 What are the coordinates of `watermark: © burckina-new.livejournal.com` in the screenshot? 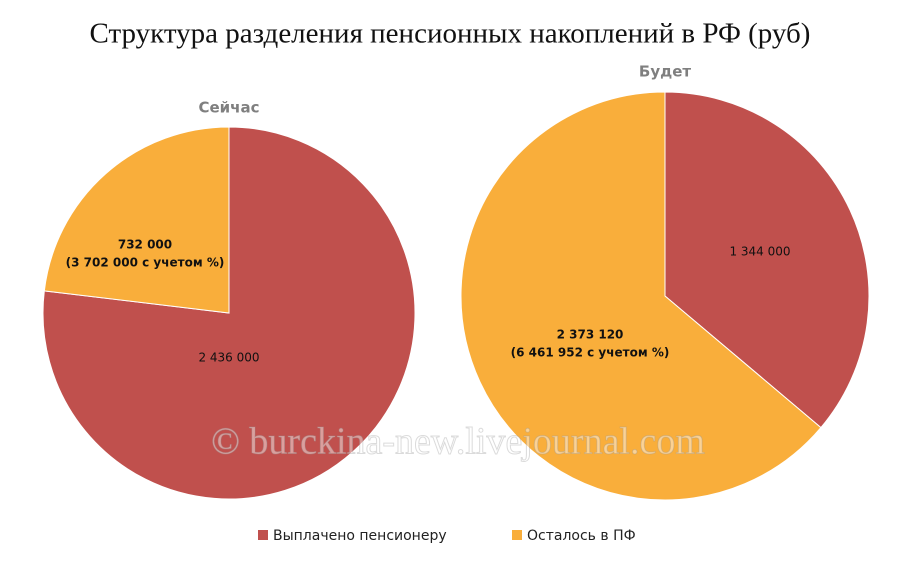 It's located at (458, 442).